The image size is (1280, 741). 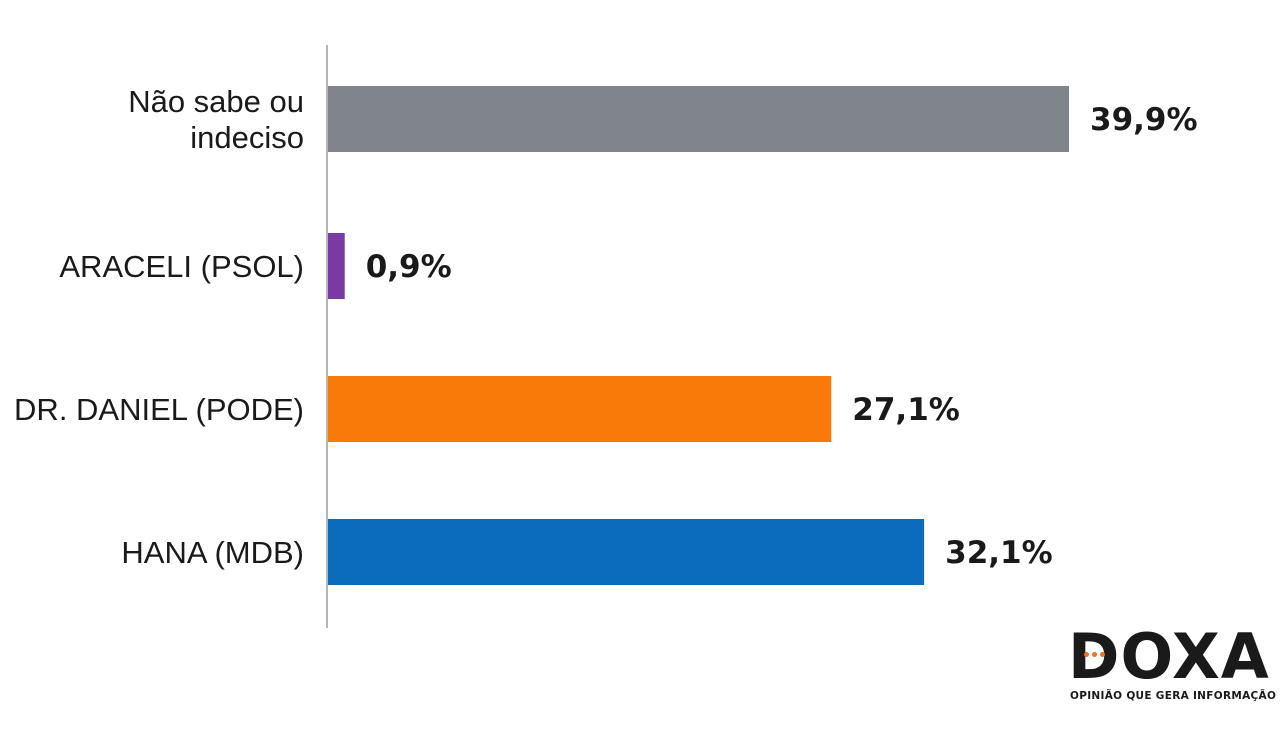 I want to click on value-label-0: 39,9%, so click(x=1144, y=120).